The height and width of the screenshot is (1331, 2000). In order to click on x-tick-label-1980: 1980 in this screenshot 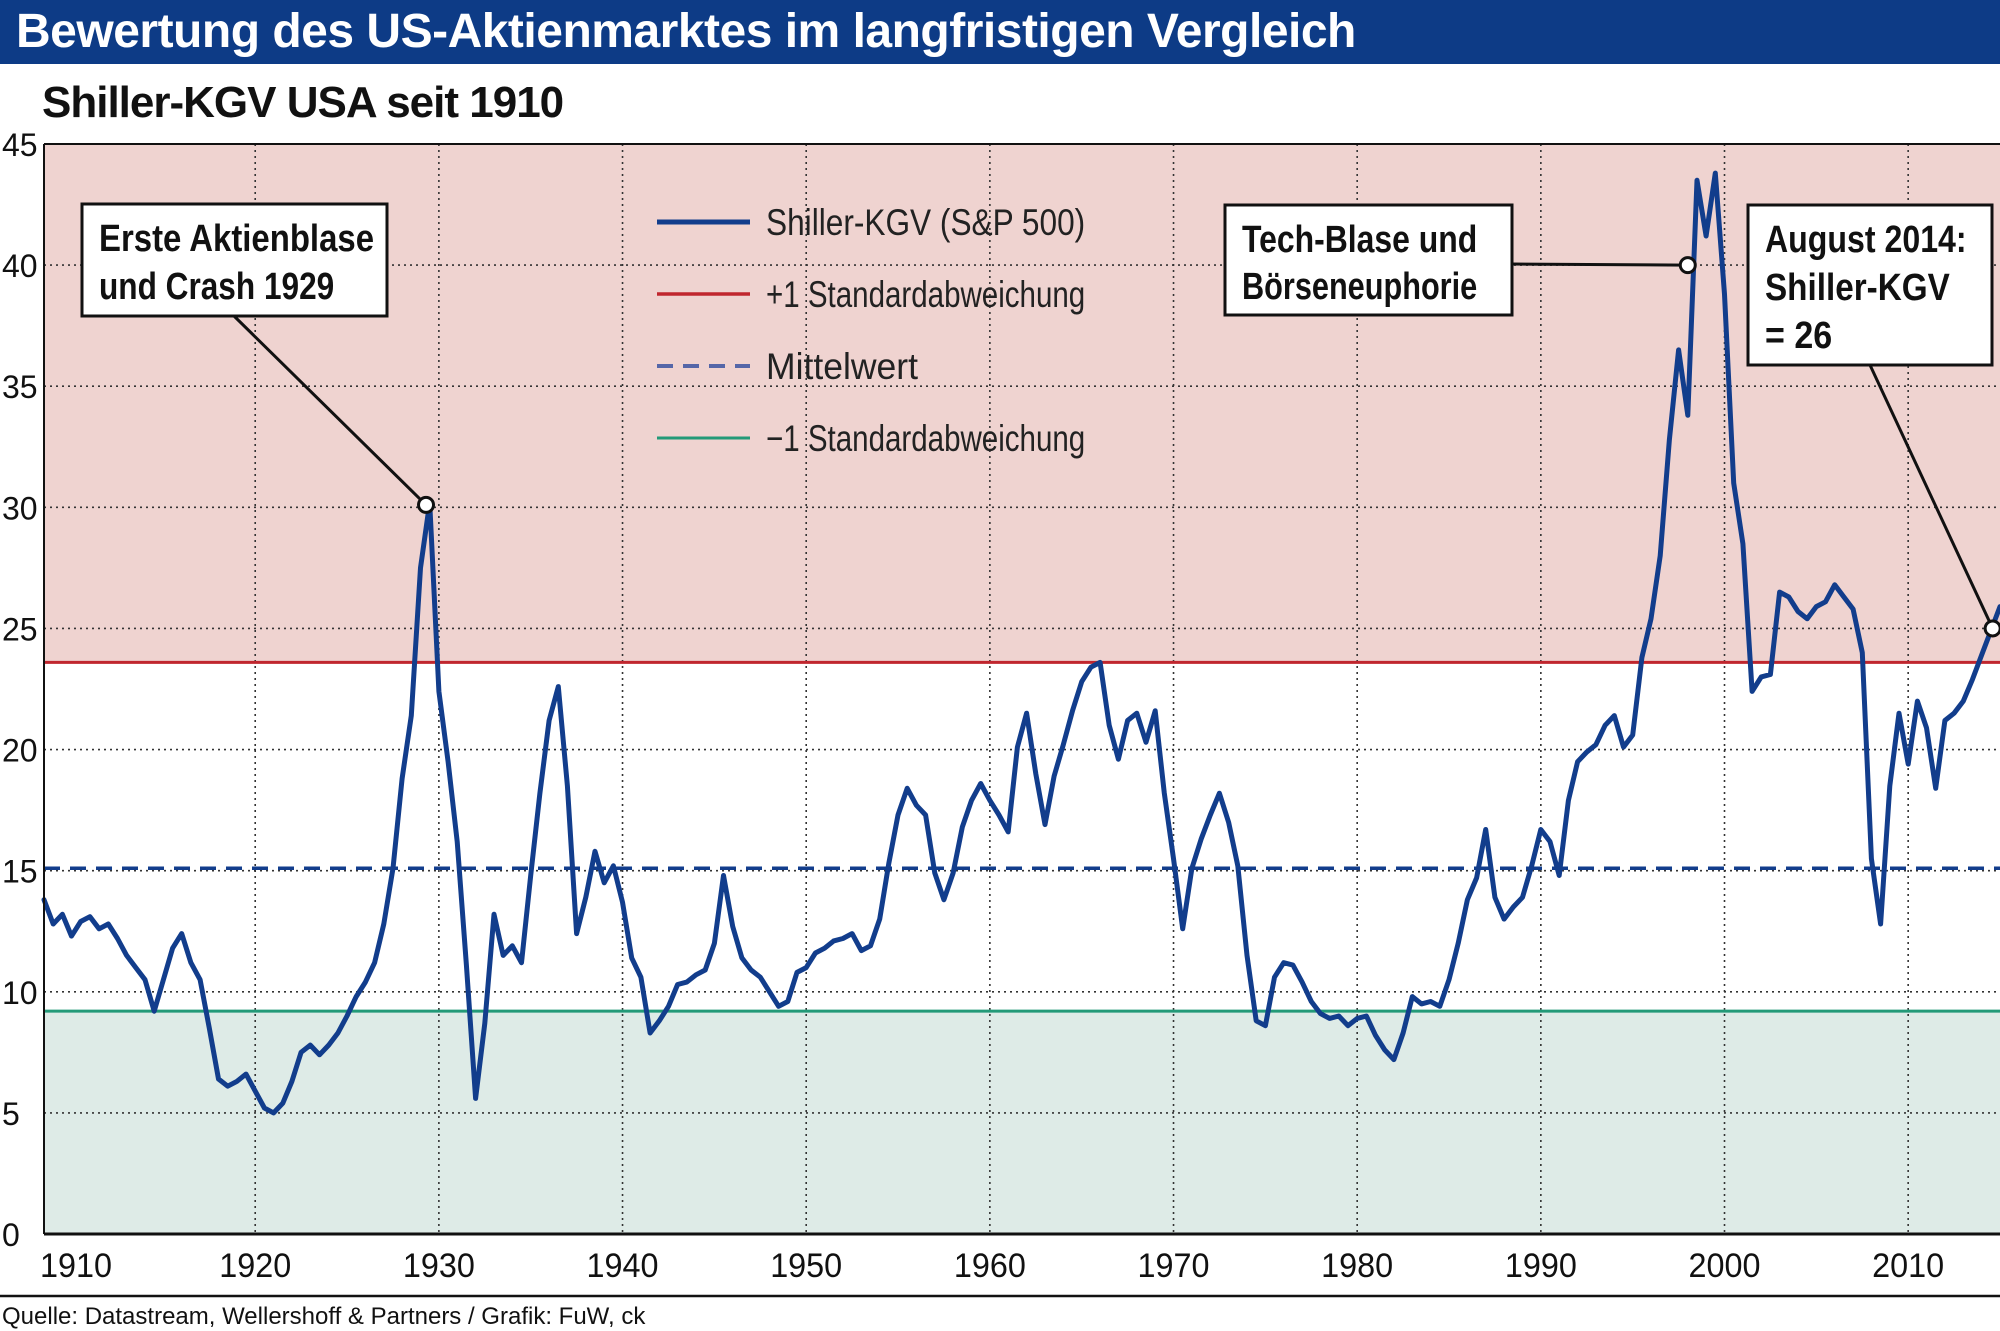, I will do `click(1357, 1266)`.